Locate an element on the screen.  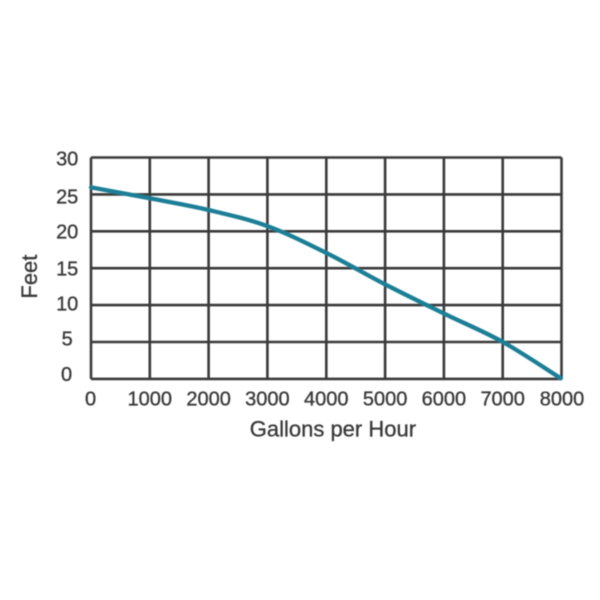
svg-text: 15 is located at coordinates (67, 269).